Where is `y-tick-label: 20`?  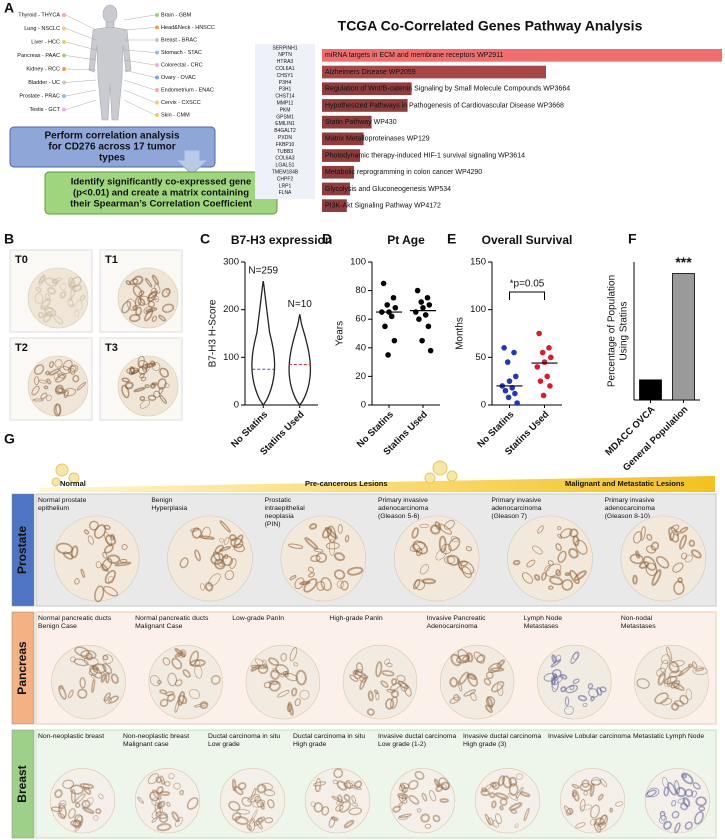 y-tick-label: 20 is located at coordinates (360, 376).